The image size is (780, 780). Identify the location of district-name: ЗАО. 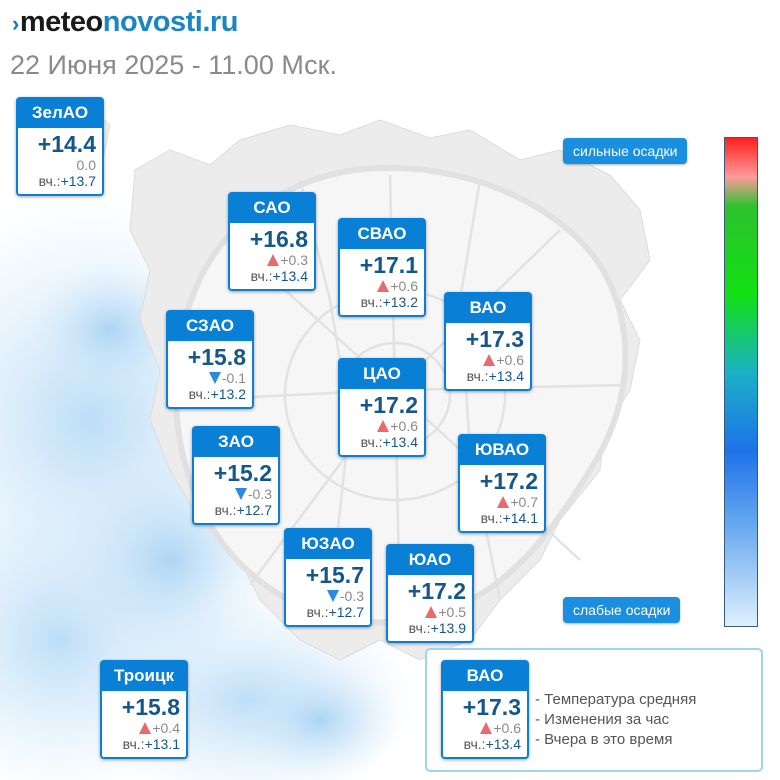
(236, 442).